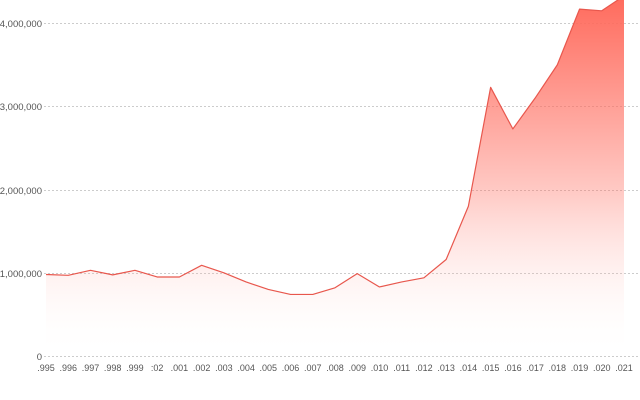 Image resolution: width=640 pixels, height=400 pixels. I want to click on x-tick-label: .012, so click(424, 368).